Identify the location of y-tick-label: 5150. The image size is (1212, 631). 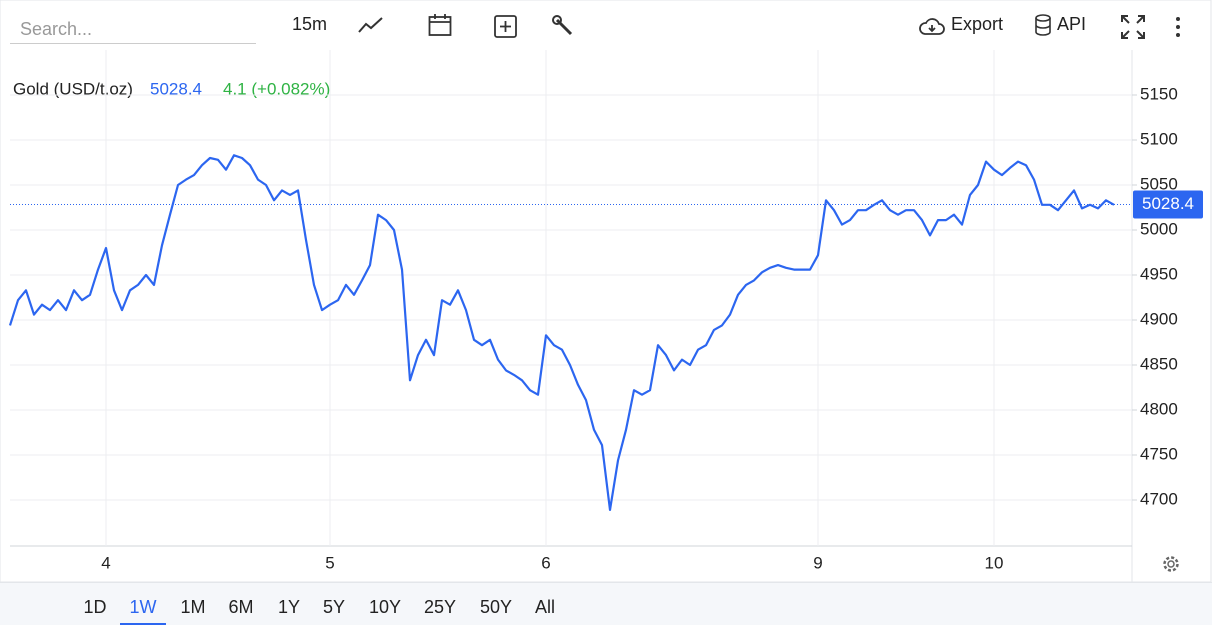
(1159, 93).